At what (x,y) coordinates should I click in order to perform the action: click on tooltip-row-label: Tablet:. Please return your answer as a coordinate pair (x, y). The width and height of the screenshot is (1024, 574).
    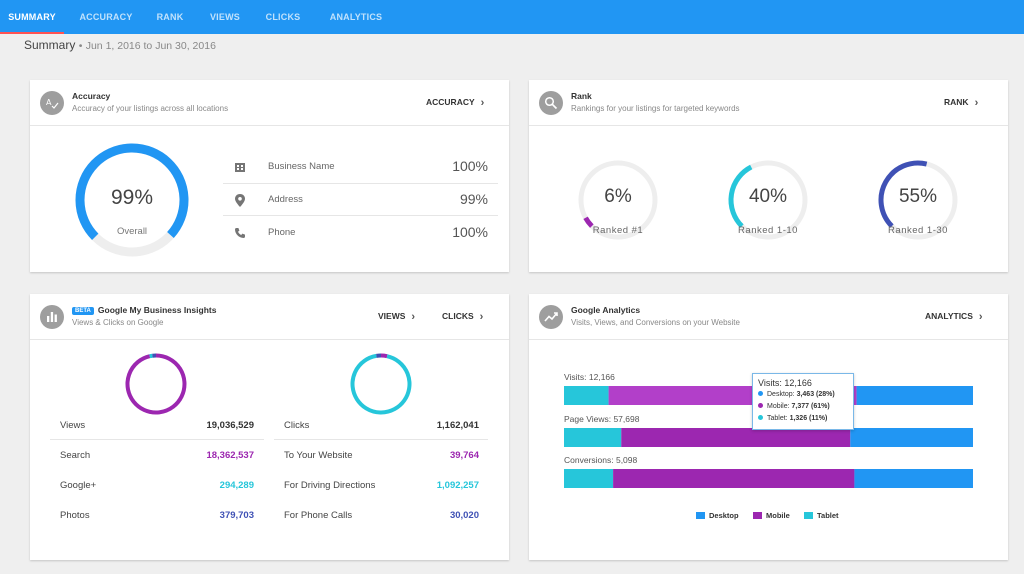
    Looking at the image, I should click on (777, 418).